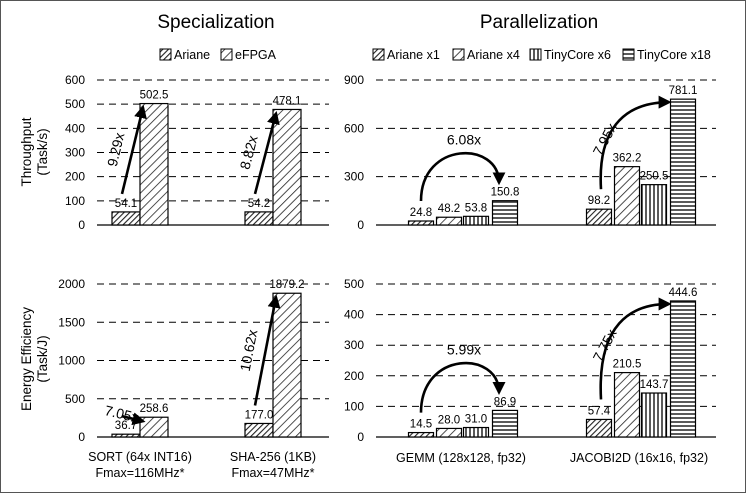 The height and width of the screenshot is (497, 746). What do you see at coordinates (683, 91) in the screenshot?
I see `data-label: 781.1` at bounding box center [683, 91].